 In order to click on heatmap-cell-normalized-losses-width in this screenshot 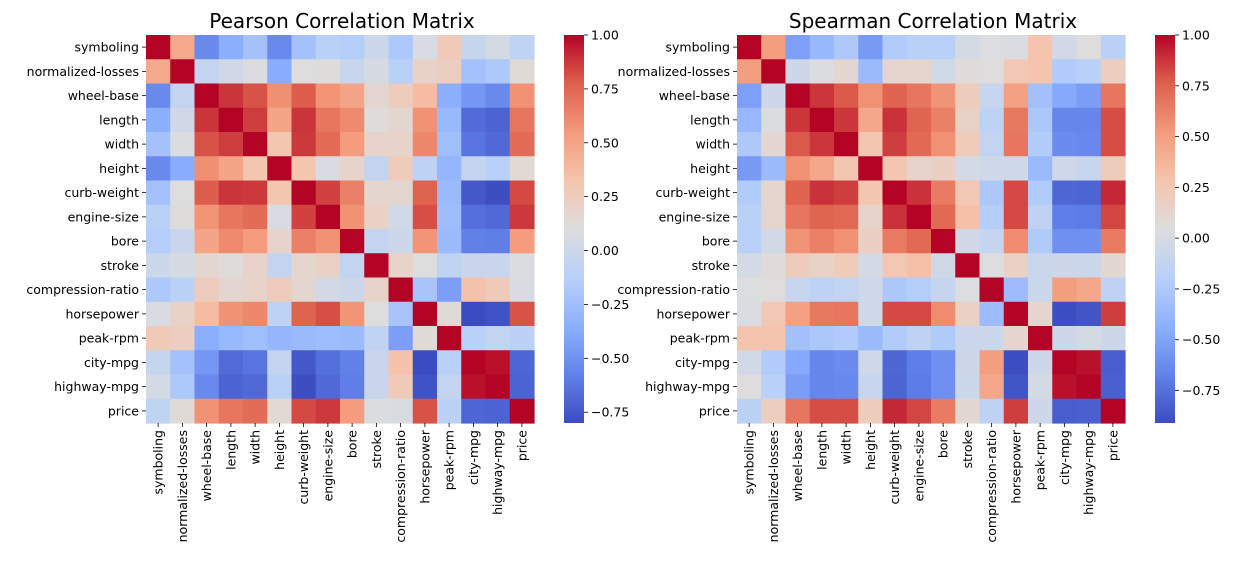, I will do `click(846, 72)`.